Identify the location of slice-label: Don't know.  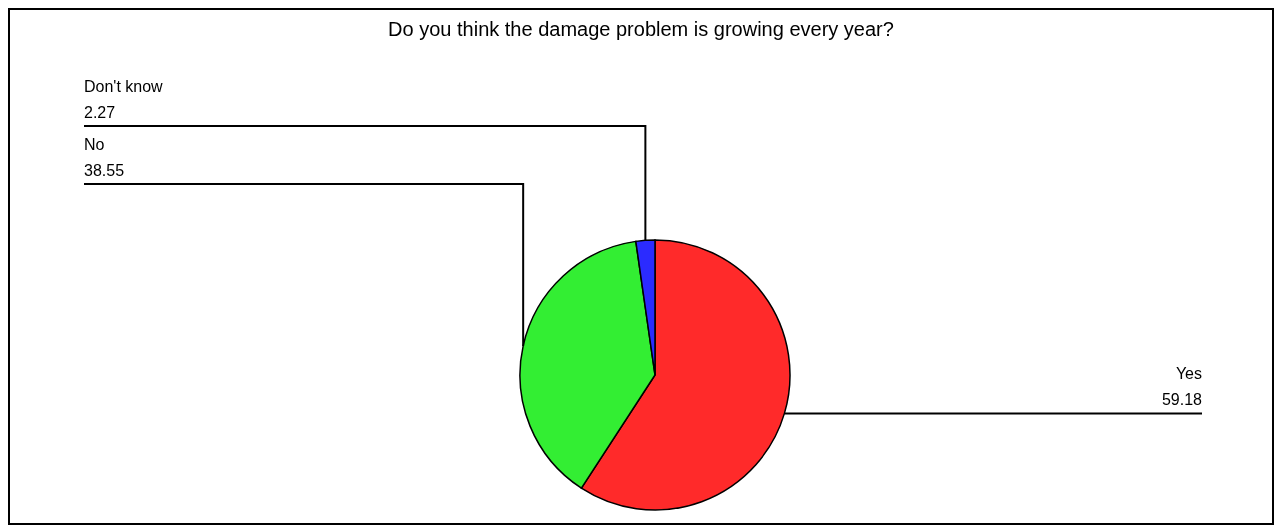
(124, 86).